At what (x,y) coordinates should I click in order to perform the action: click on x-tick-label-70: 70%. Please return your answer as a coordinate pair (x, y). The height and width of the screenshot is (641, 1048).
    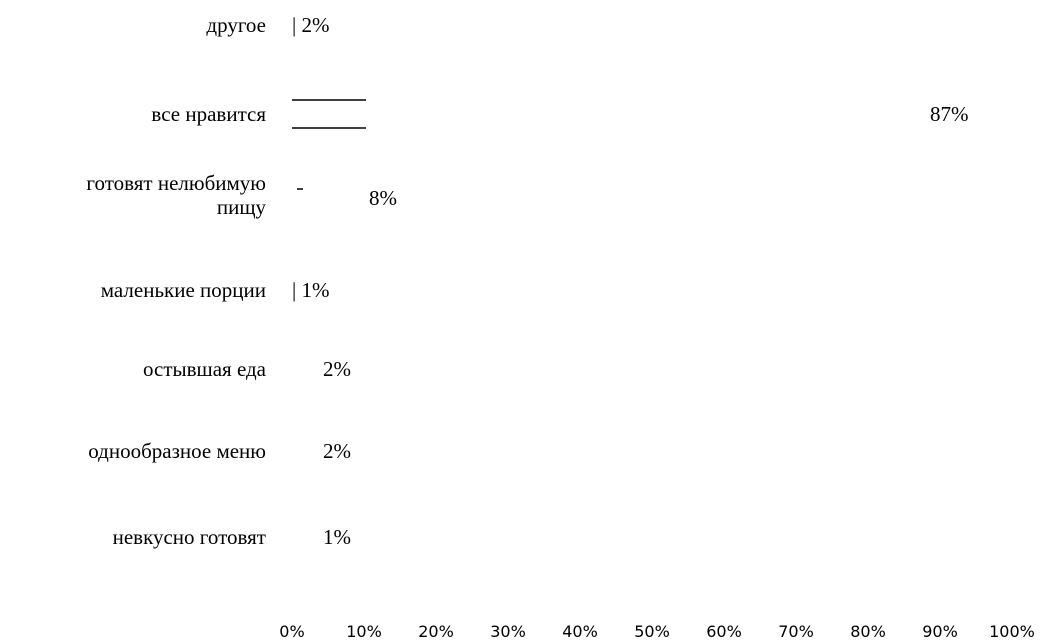
    Looking at the image, I should click on (796, 631).